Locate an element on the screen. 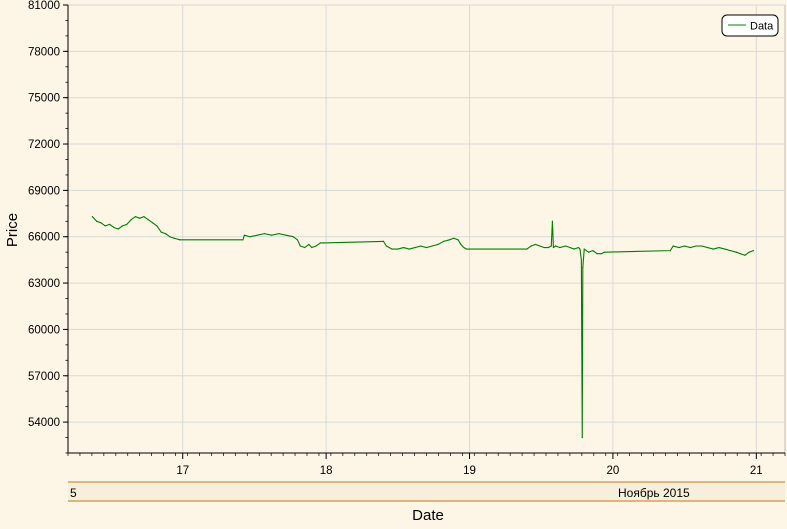 The width and height of the screenshot is (787, 529). y-tick-label: 75000 is located at coordinates (44, 99).